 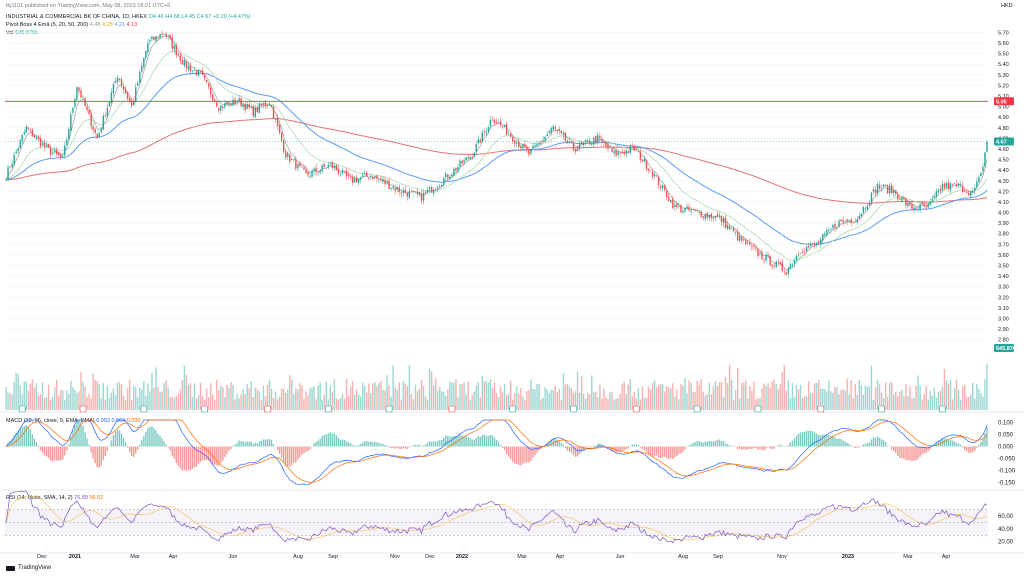 What do you see at coordinates (54, 498) in the screenshot?
I see `rsi-legend: RSI (14, close, SMA, 14, 2) 76.89 56.02` at bounding box center [54, 498].